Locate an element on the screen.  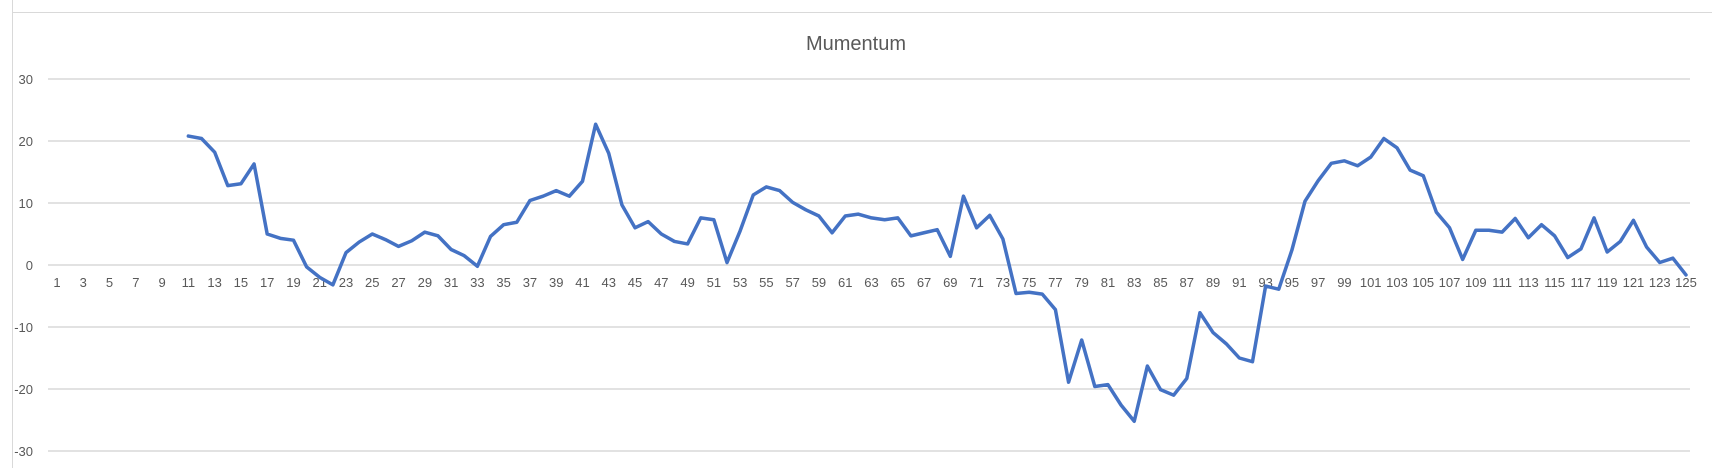
x-tick-label: 45 is located at coordinates (635, 282).